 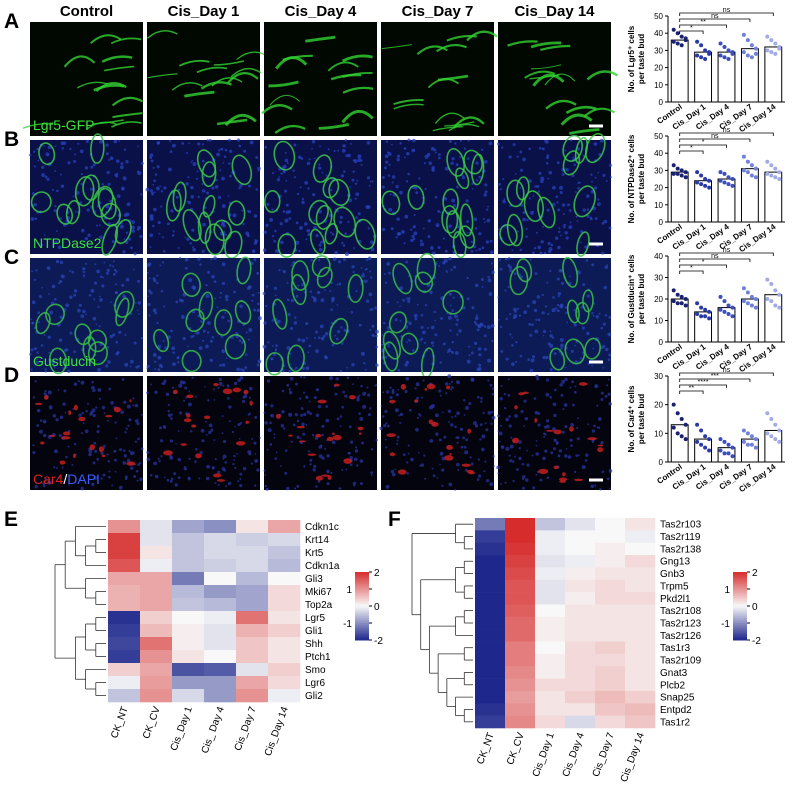 What do you see at coordinates (658, 170) in the screenshot?
I see `y-tick-label: 30` at bounding box center [658, 170].